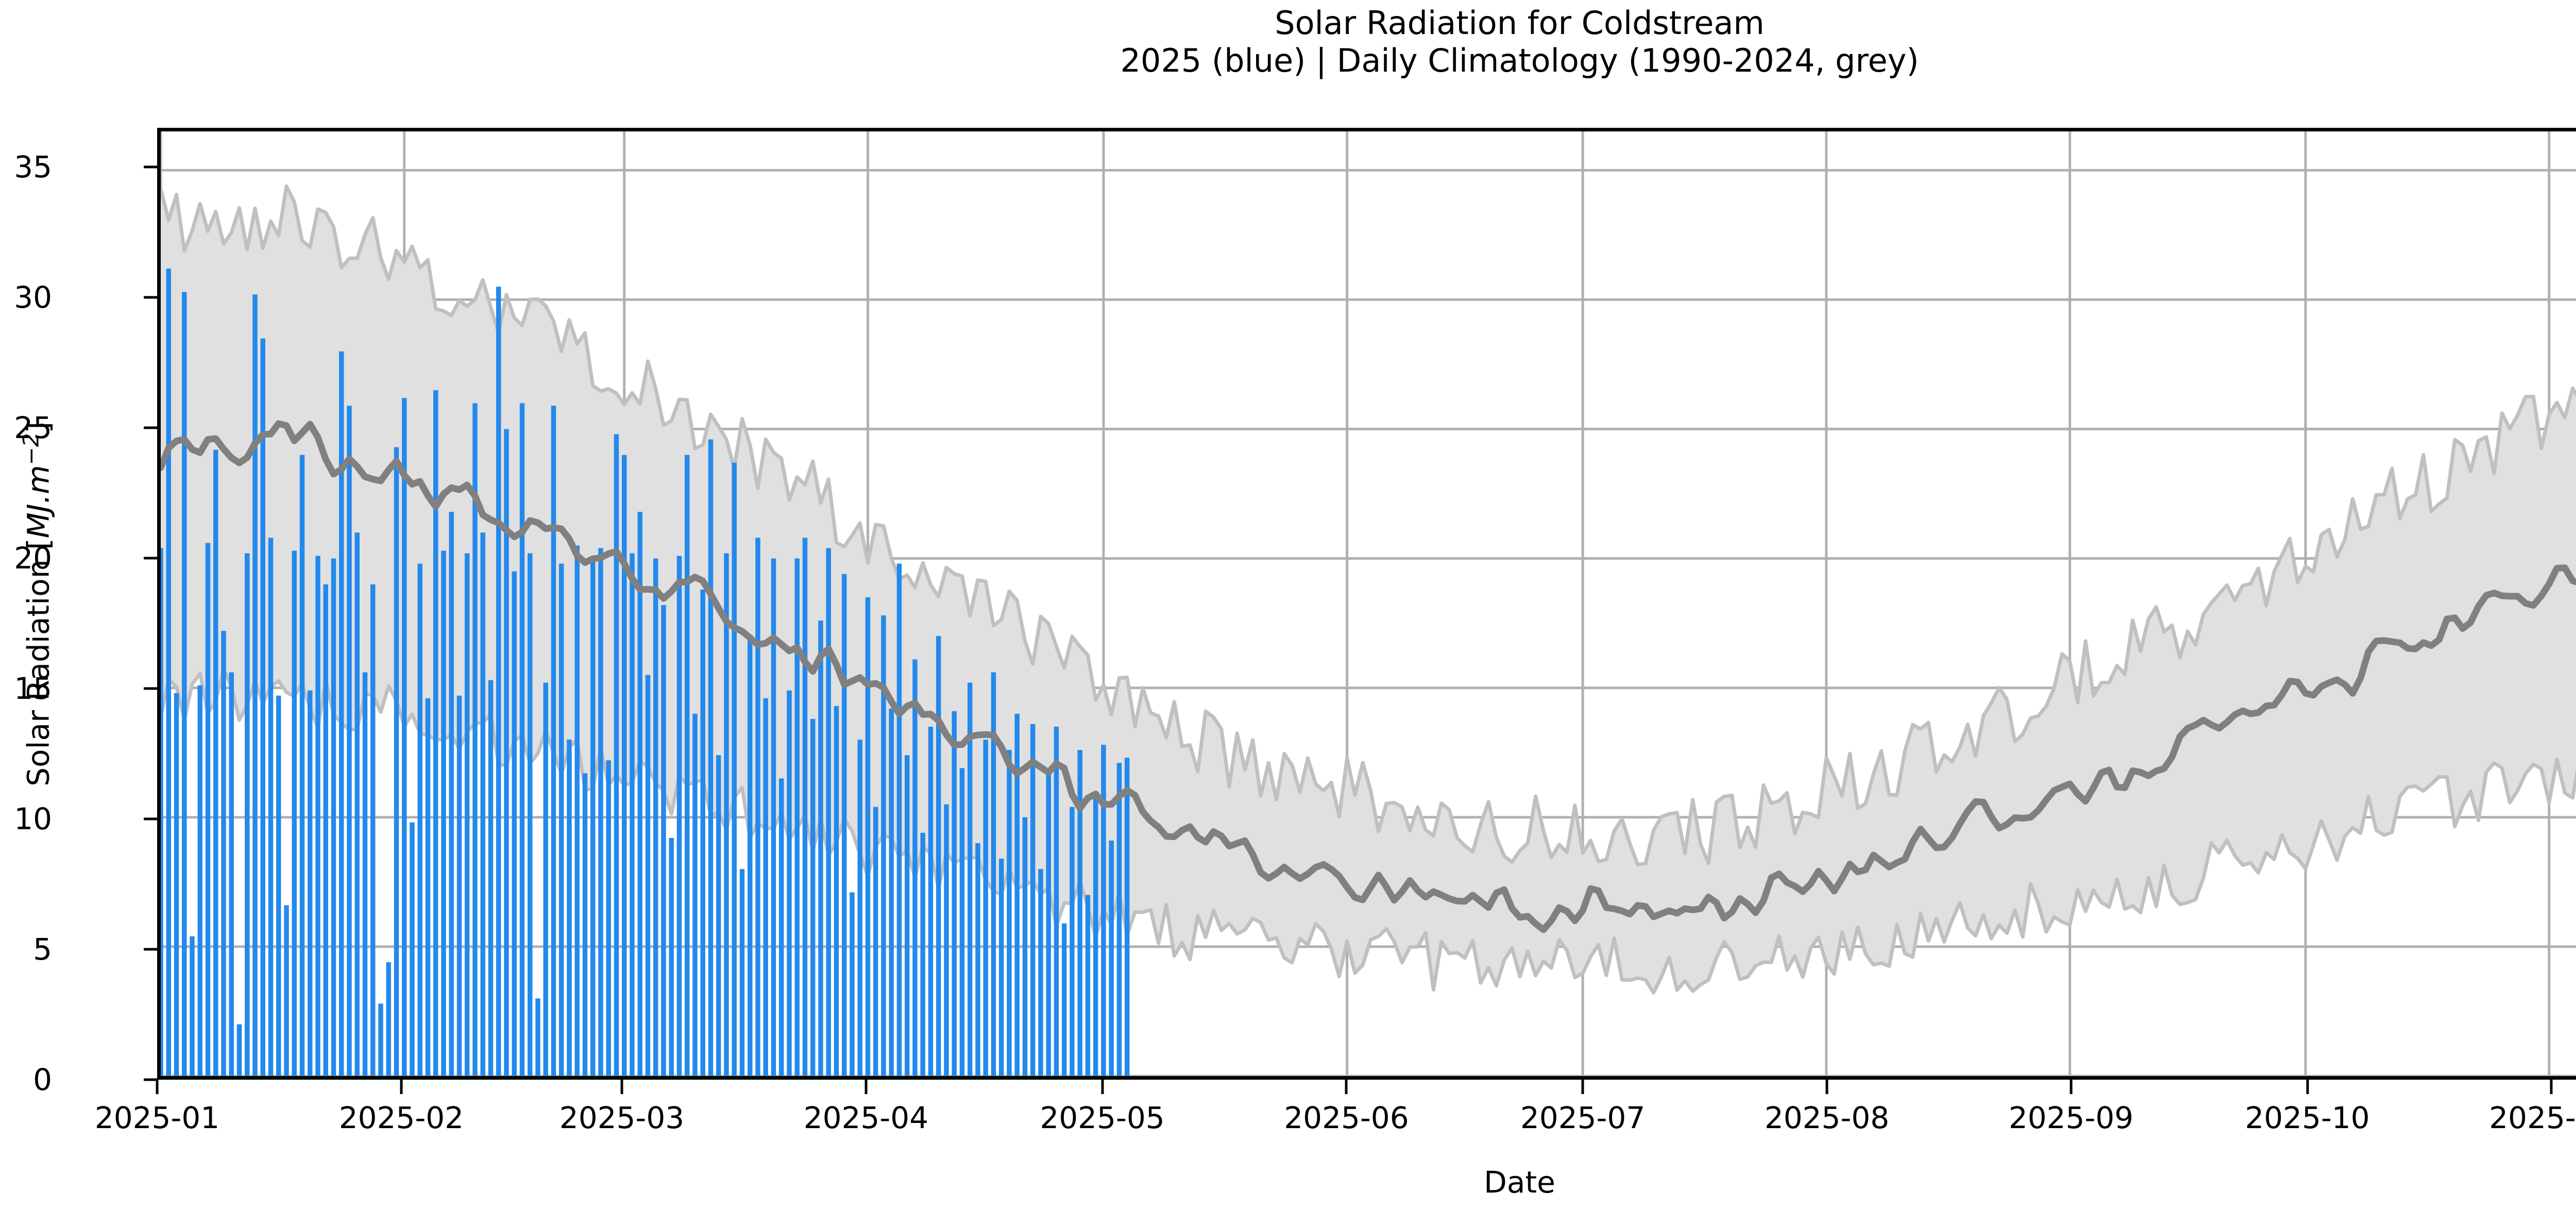 The width and height of the screenshot is (2576, 1208). Describe the element at coordinates (1827, 1117) in the screenshot. I see `x-axis-tick-label: 2025-08` at that location.